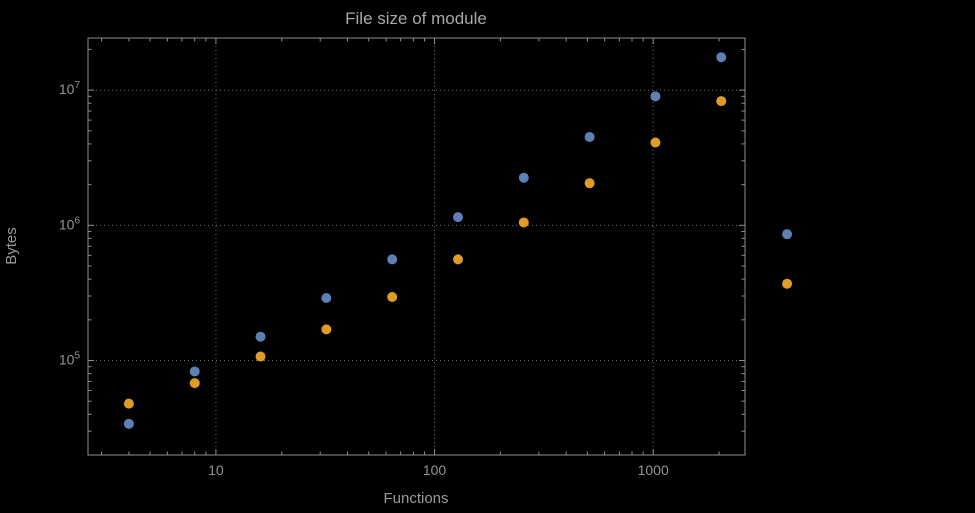 The height and width of the screenshot is (513, 975). I want to click on y-tick-label: 10⁷, so click(70, 88).